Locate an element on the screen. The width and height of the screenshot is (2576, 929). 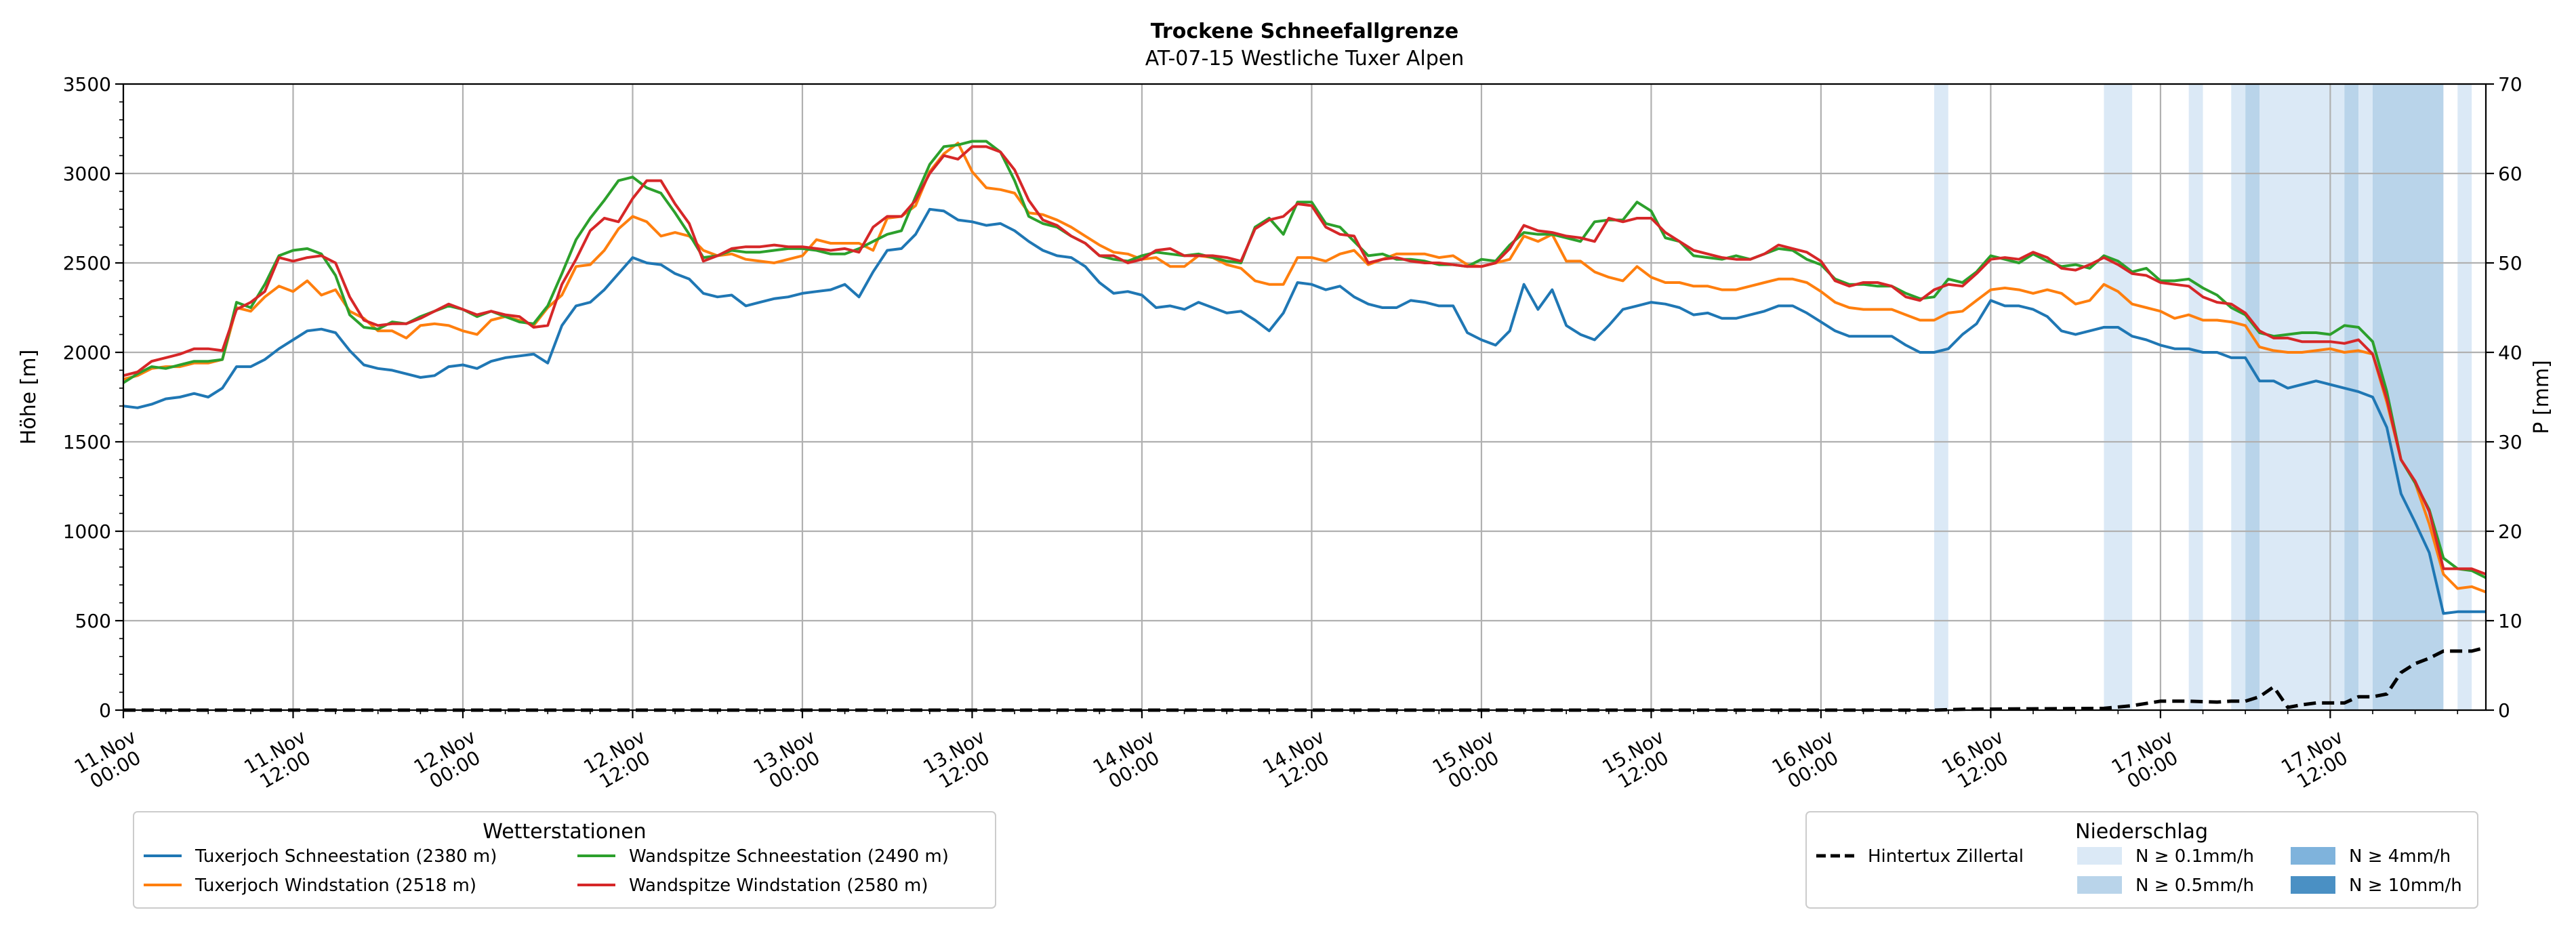
y2-axis-label: P [mm] is located at coordinates (2542, 397).